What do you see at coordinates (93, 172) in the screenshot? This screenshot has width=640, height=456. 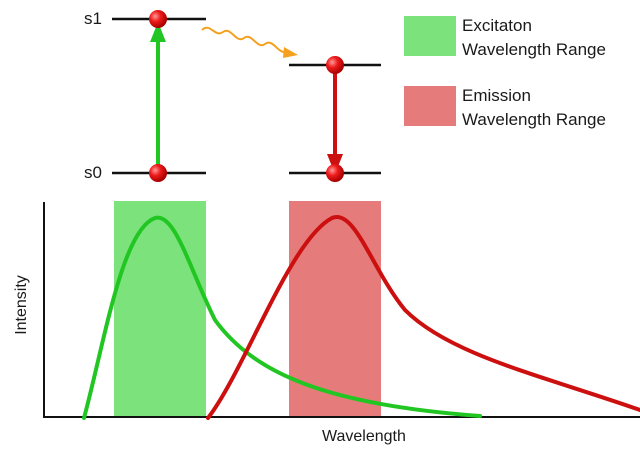 I see `s0-label: s0` at bounding box center [93, 172].